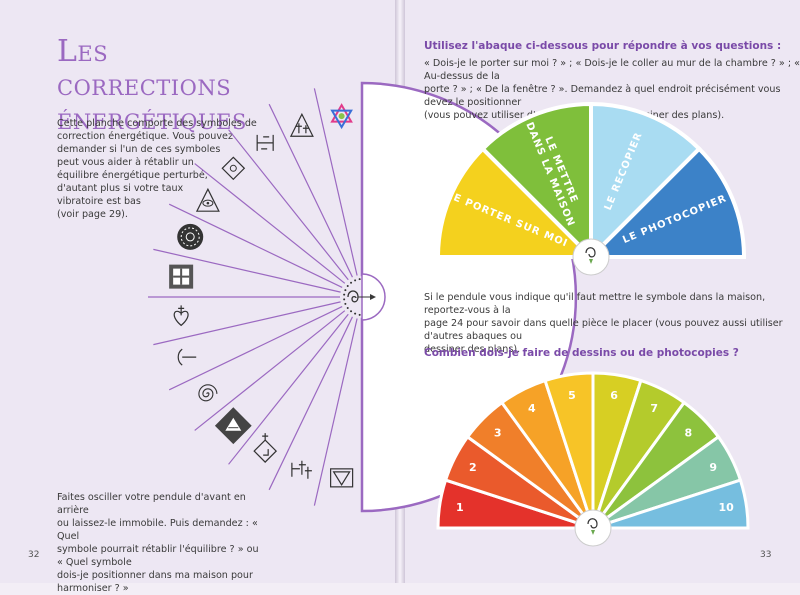  What do you see at coordinates (207, 199) in the screenshot?
I see `triangle-eye-icon` at bounding box center [207, 199].